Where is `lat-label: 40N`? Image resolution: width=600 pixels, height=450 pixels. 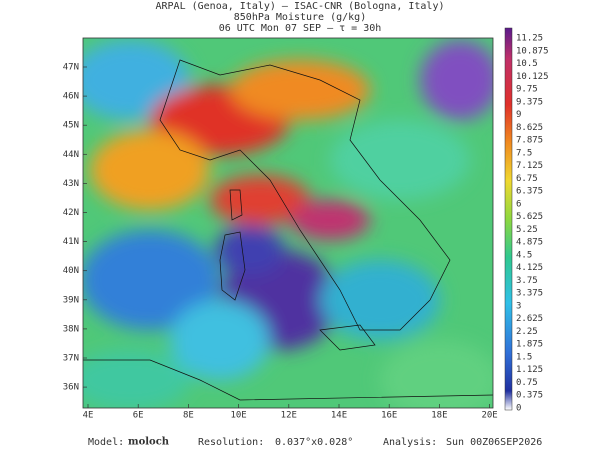
lat-label: 40N is located at coordinates (71, 271).